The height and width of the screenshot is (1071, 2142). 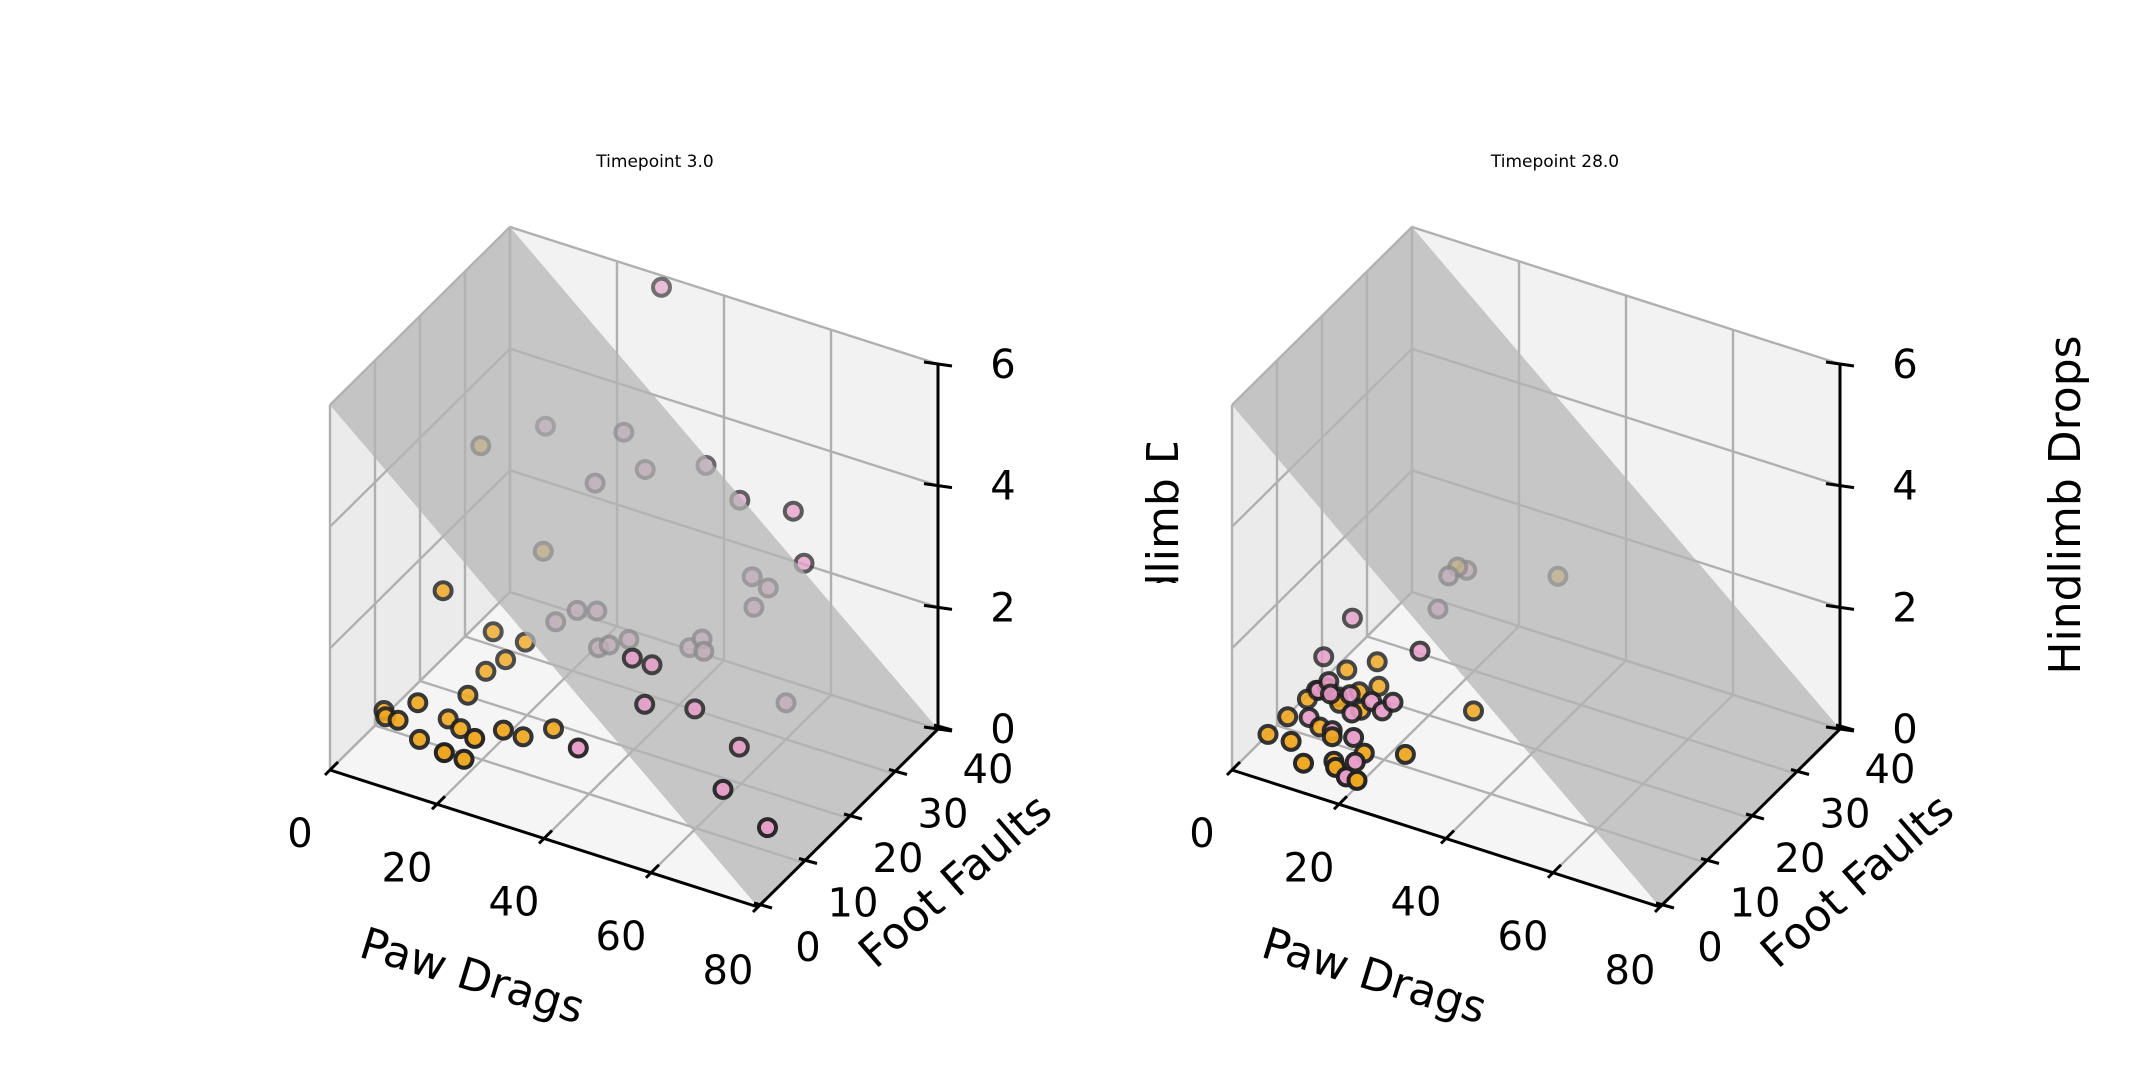 What do you see at coordinates (1904, 608) in the screenshot?
I see `z-tick-label: 2` at bounding box center [1904, 608].